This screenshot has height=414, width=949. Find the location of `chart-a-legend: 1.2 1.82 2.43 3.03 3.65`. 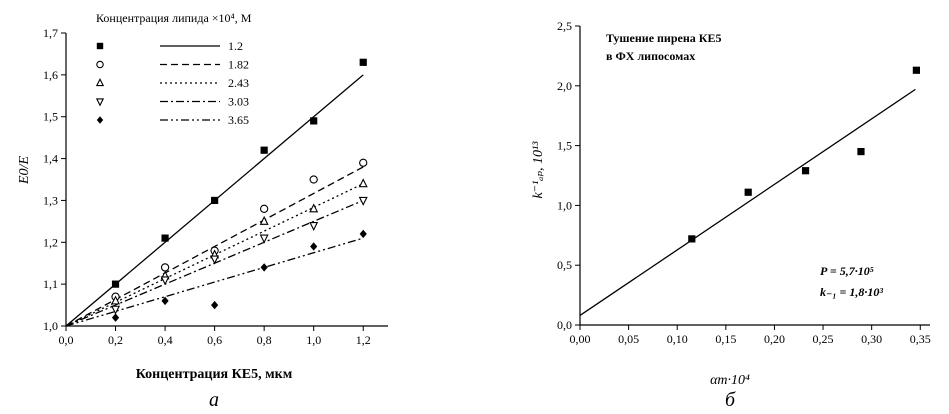

chart-a-legend: 1.2 1.82 2.43 3.03 3.65 is located at coordinates (172, 83).